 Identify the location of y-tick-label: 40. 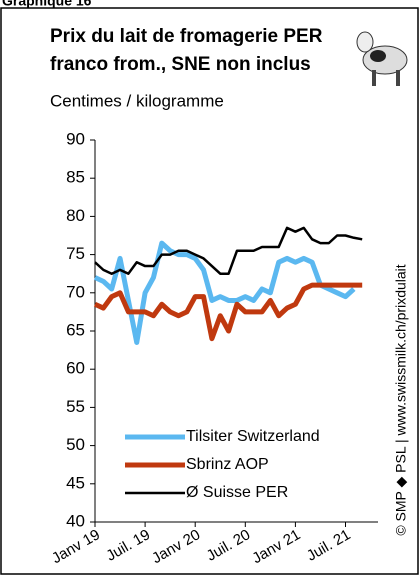
(75, 520).